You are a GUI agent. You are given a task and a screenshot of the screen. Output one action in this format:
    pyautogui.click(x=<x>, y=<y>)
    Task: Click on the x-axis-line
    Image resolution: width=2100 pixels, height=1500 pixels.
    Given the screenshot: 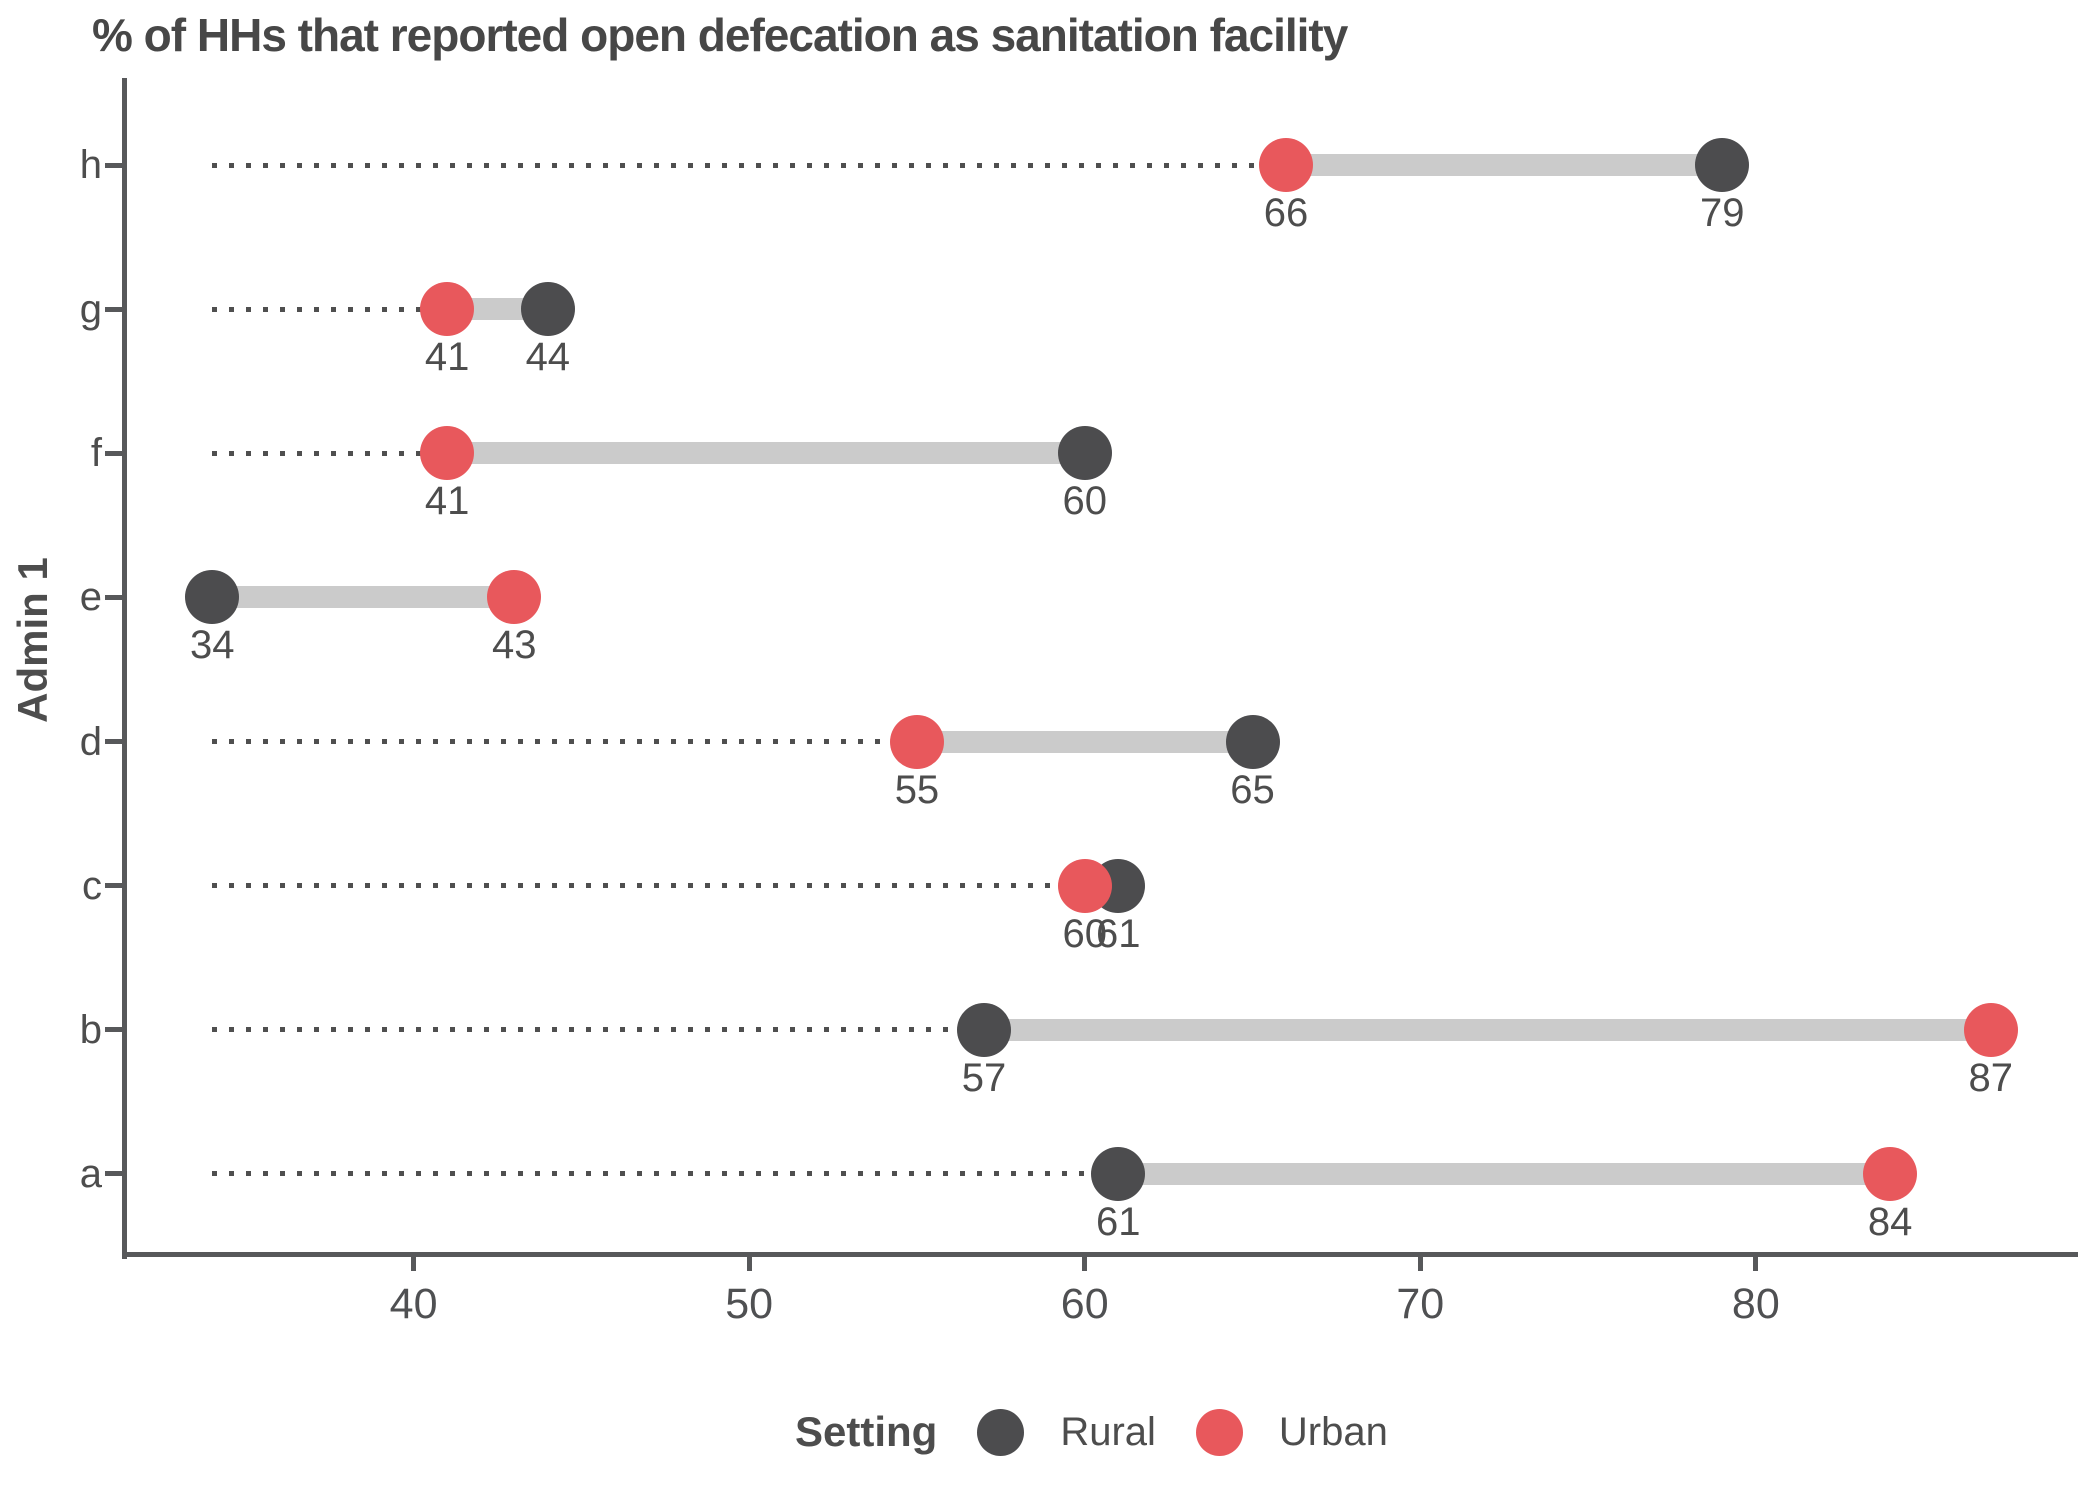 What is the action you would take?
    pyautogui.click(x=1100, y=1254)
    